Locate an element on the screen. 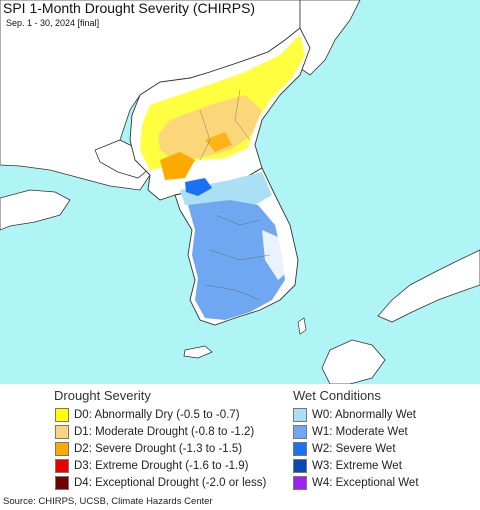  legend-item-w3: W3: Extreme Wet is located at coordinates (347, 465).